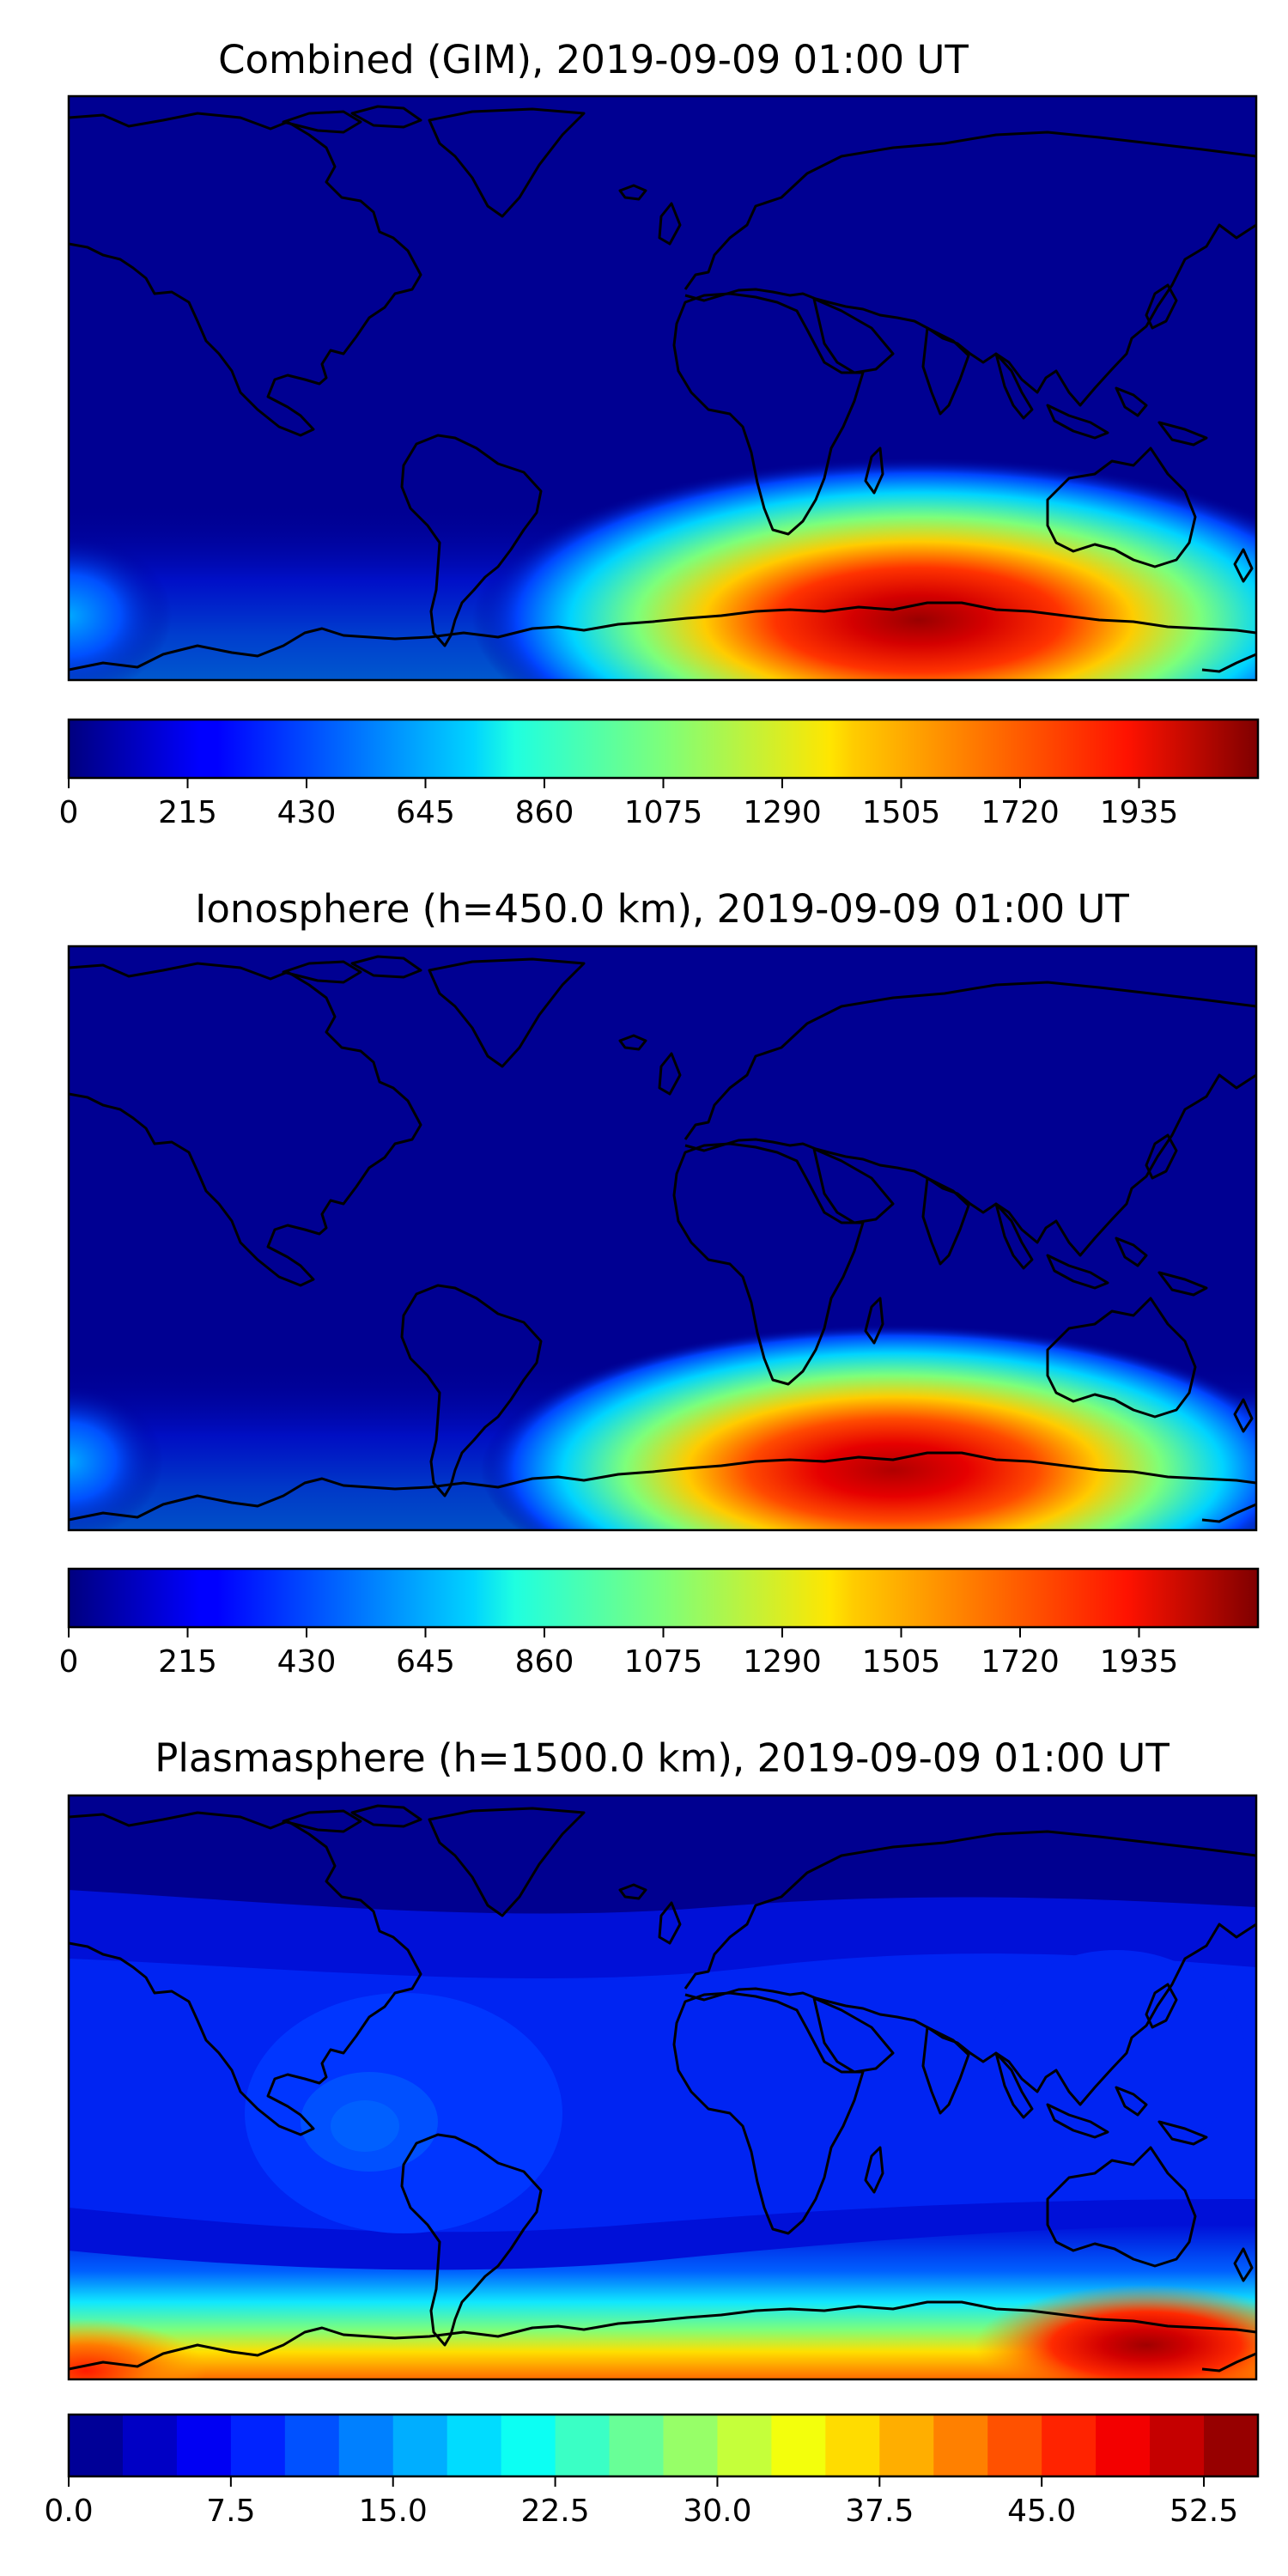 This screenshot has width=1288, height=2576. I want to click on colorbar-ticks: 0.0 7.5 15.0 22.5 30.0 37.5 45.0 52.5, so click(641, 2502).